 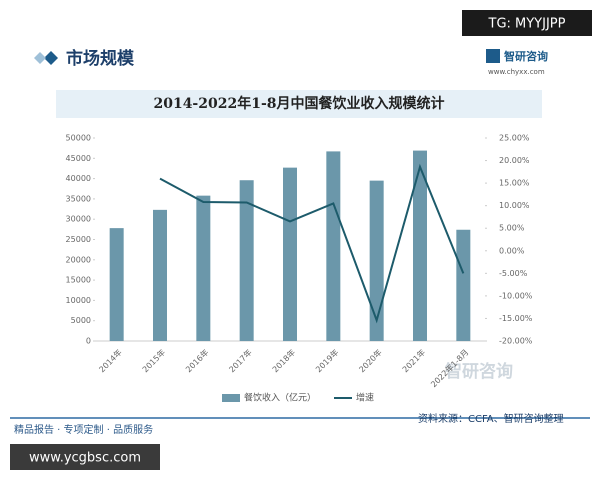 I want to click on chart-title: 2014-2022年1-8月中国餐饮业收入规模统计, so click(x=298, y=103).